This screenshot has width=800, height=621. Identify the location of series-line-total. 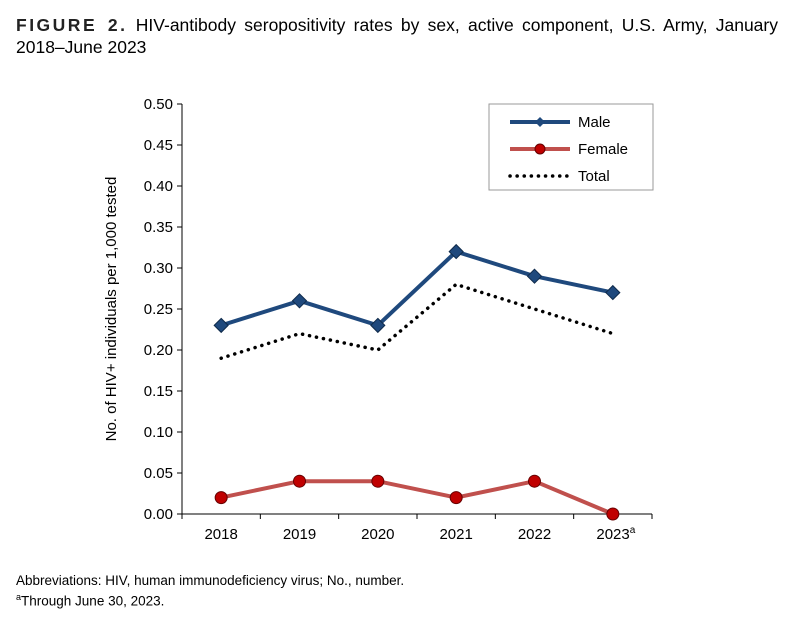
(417, 321).